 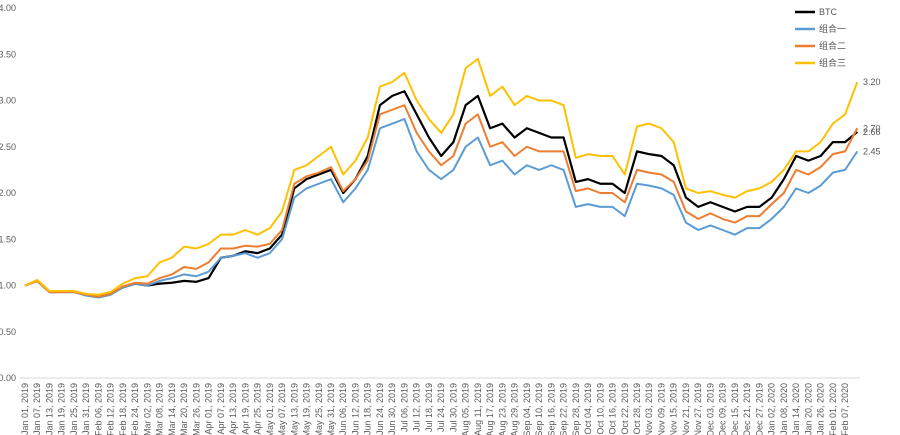 I want to click on y-tick-label: 4.00, so click(x=8, y=8).